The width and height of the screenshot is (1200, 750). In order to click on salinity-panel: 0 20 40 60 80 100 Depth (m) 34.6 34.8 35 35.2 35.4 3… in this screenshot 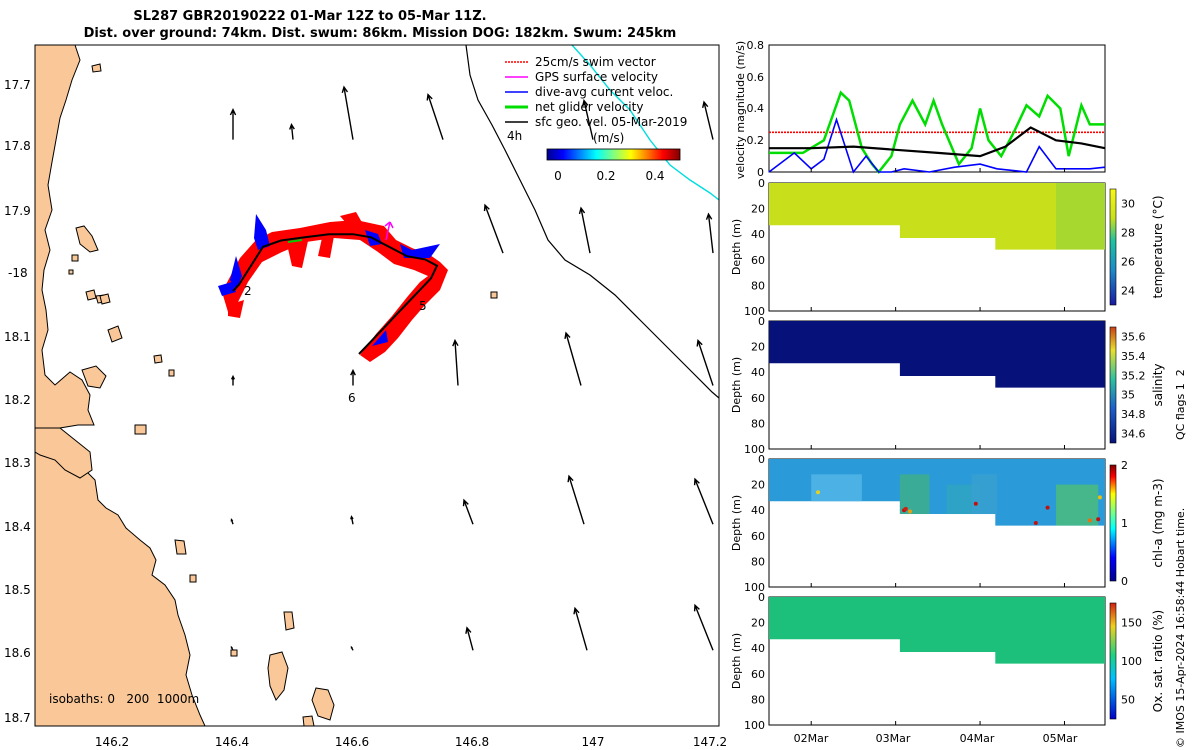, I will do `click(947, 385)`.